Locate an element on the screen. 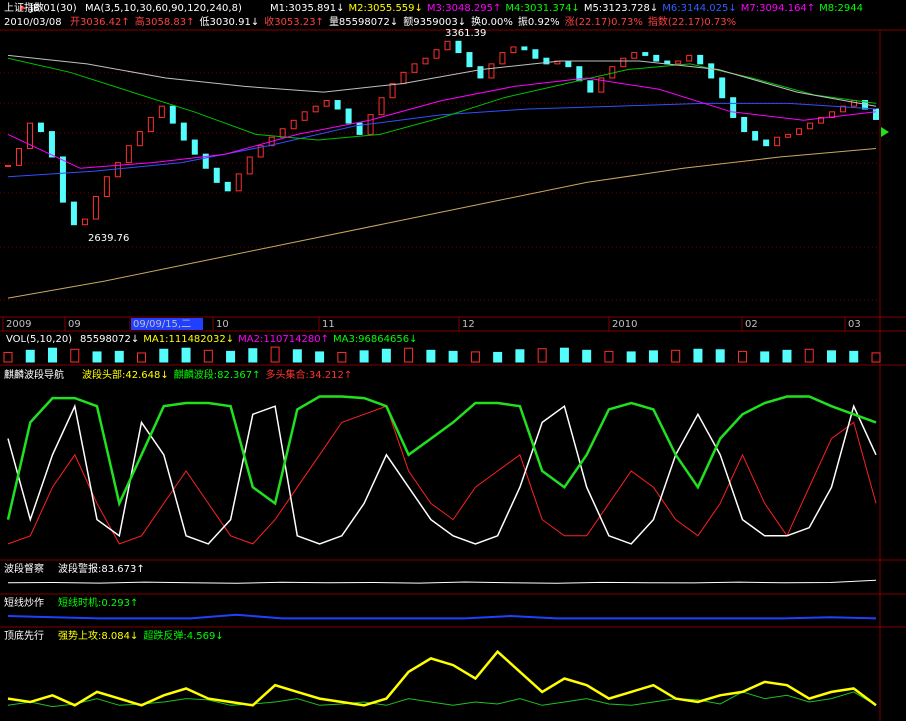 The height and width of the screenshot is (721, 906). arrow-icon is located at coordinates (23, 8).